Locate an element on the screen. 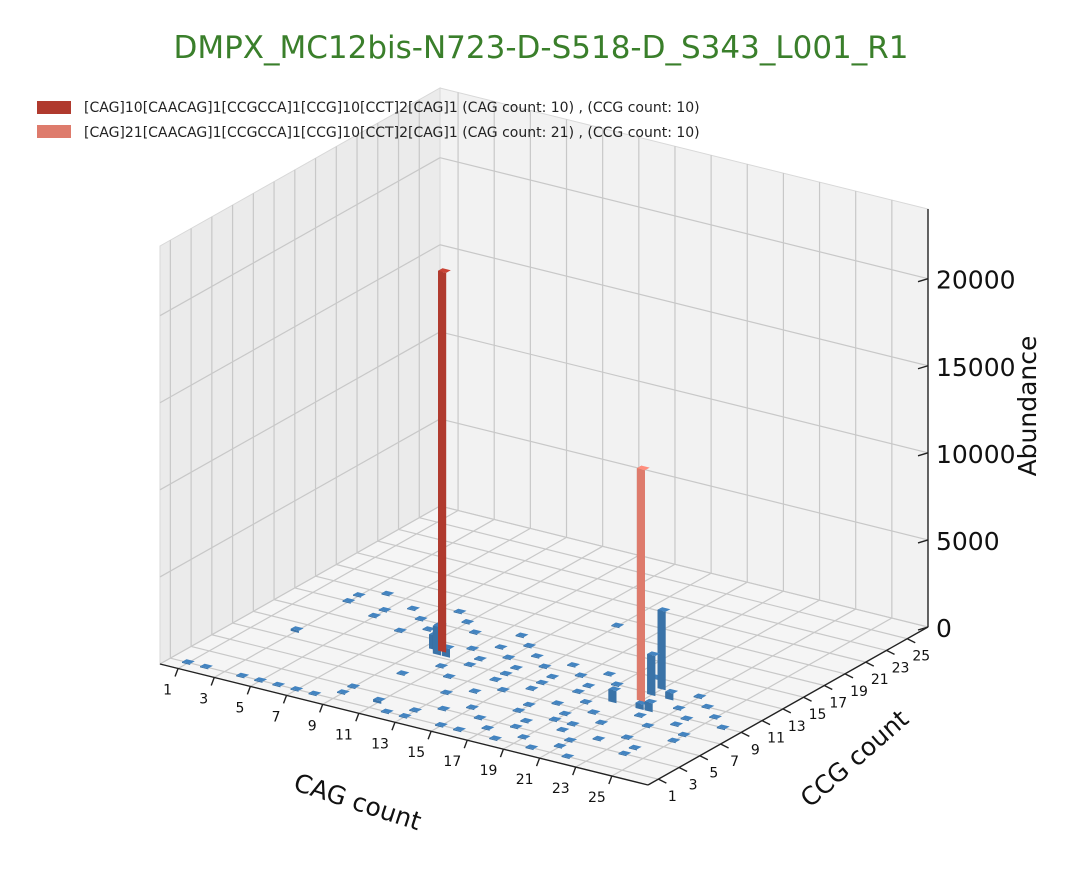 The height and width of the screenshot is (888, 1082). y-tick-label: 15 is located at coordinates (818, 715).